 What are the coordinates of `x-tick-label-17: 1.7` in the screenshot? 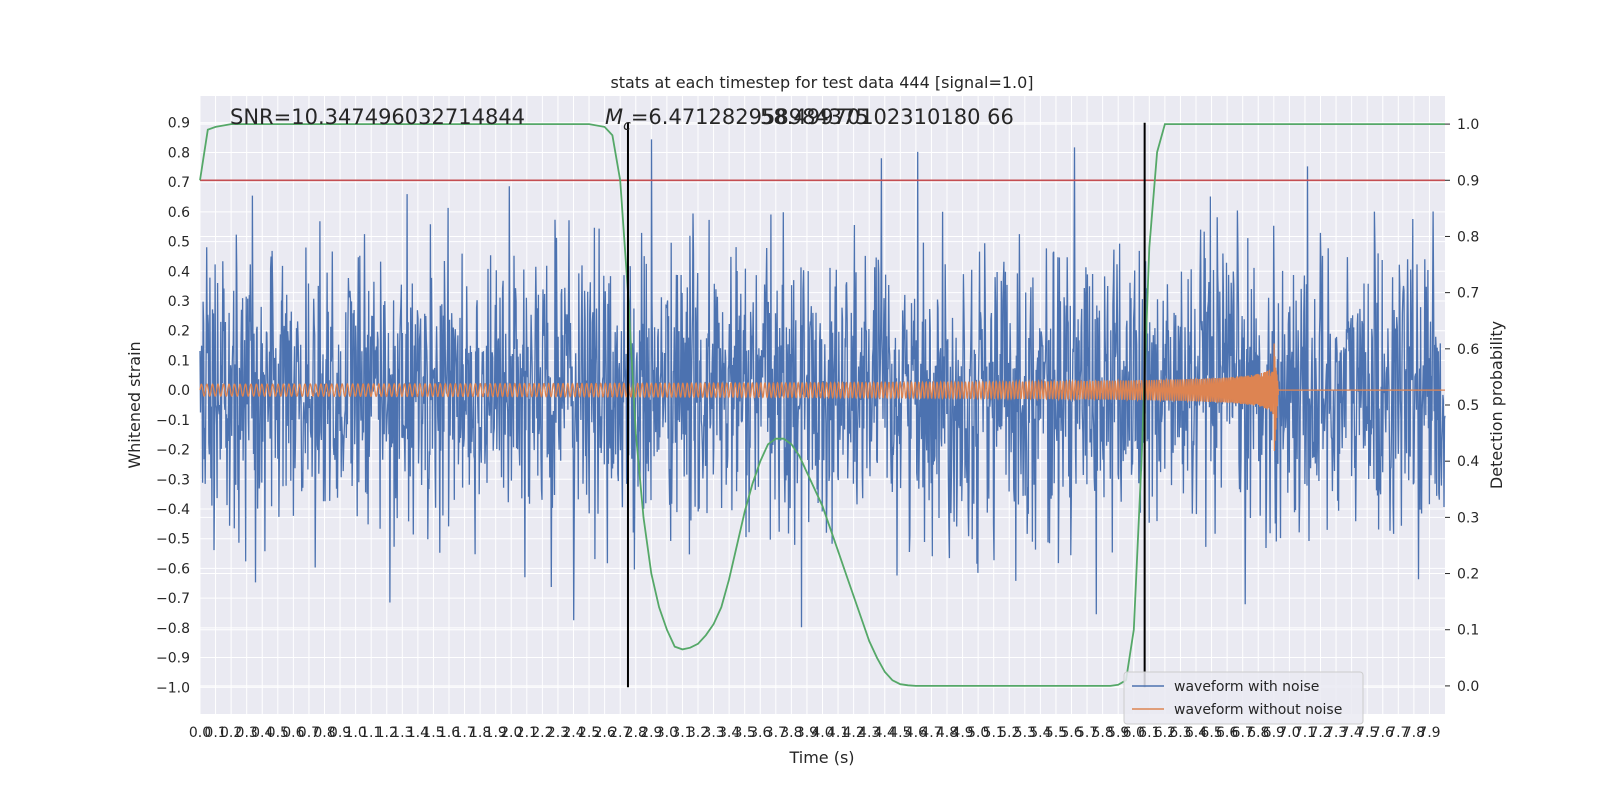 It's located at (464, 733).